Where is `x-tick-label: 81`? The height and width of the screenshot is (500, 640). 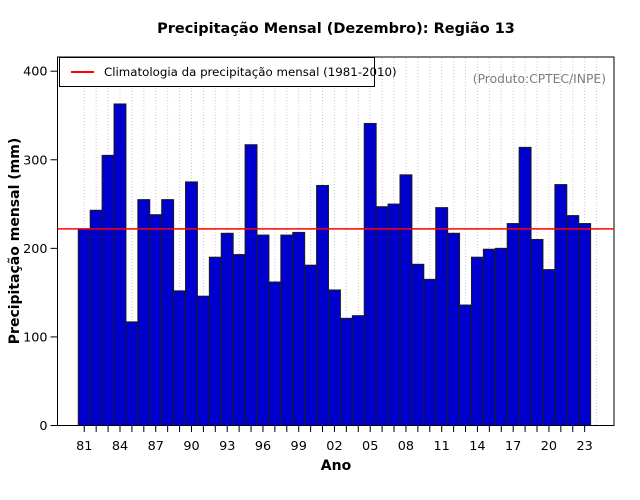
x-tick-label: 81 is located at coordinates (84, 446).